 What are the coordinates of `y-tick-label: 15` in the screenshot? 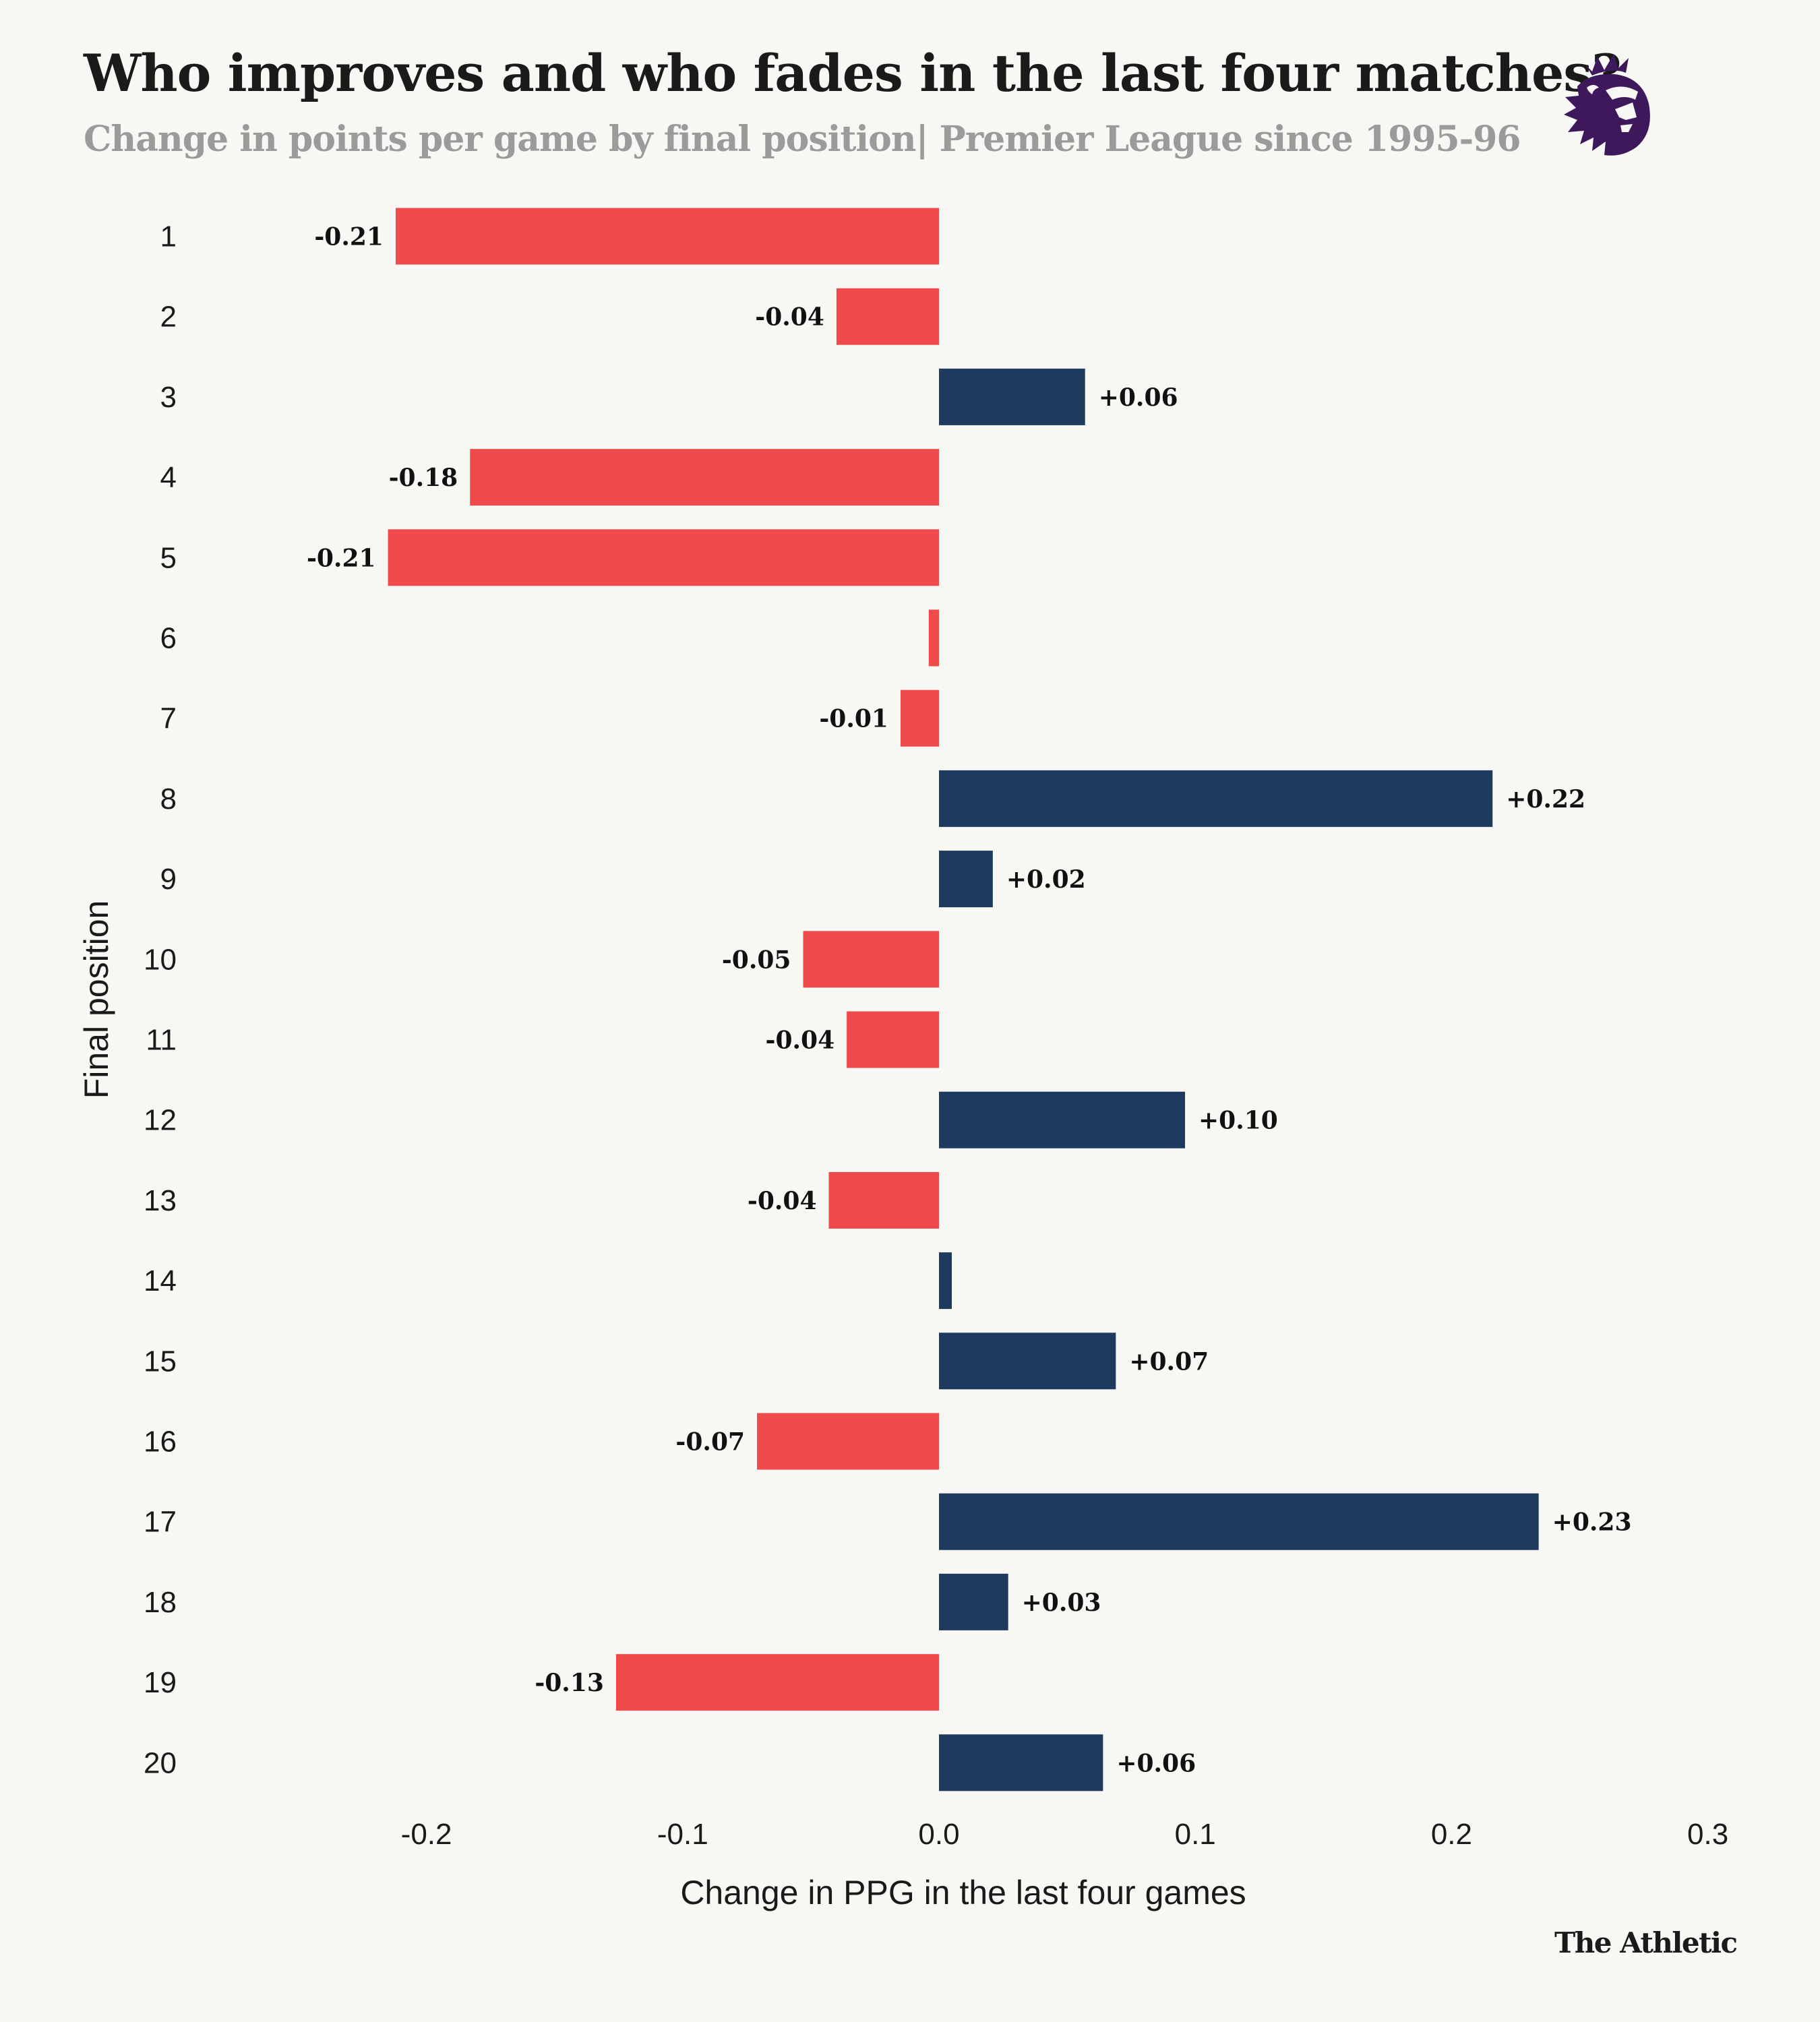 It's located at (160, 1361).